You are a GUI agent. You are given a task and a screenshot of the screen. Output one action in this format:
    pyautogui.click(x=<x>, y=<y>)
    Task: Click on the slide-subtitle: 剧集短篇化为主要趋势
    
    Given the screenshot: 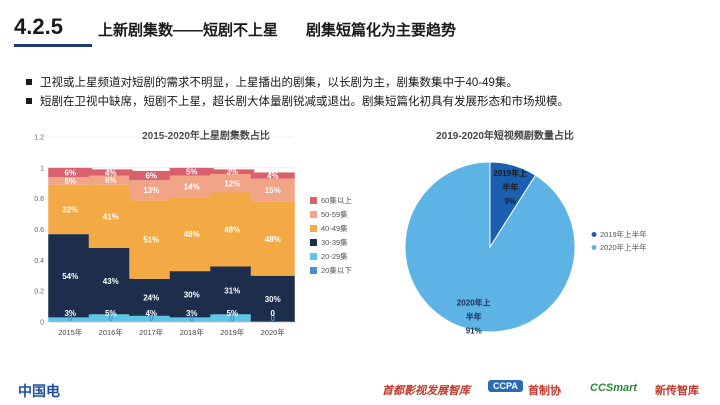 What is the action you would take?
    pyautogui.click(x=381, y=30)
    